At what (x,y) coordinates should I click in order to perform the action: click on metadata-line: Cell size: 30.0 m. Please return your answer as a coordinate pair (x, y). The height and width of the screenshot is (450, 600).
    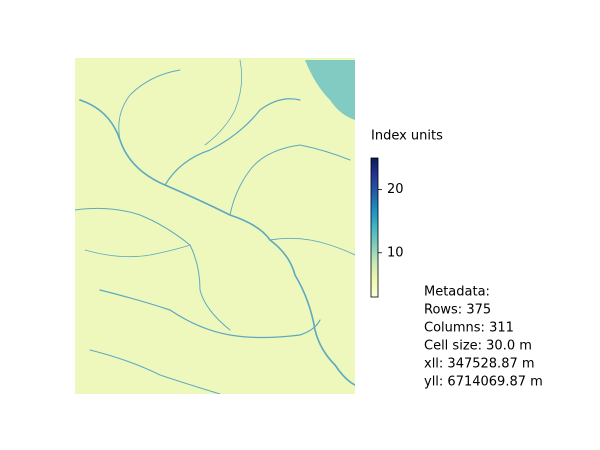
    Looking at the image, I should click on (478, 346).